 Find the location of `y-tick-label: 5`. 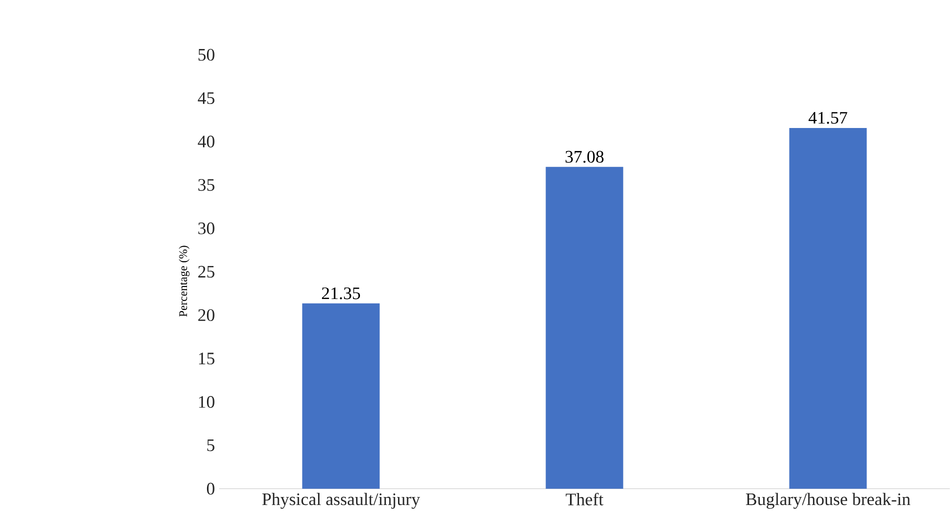

y-tick-label: 5 is located at coordinates (210, 445).